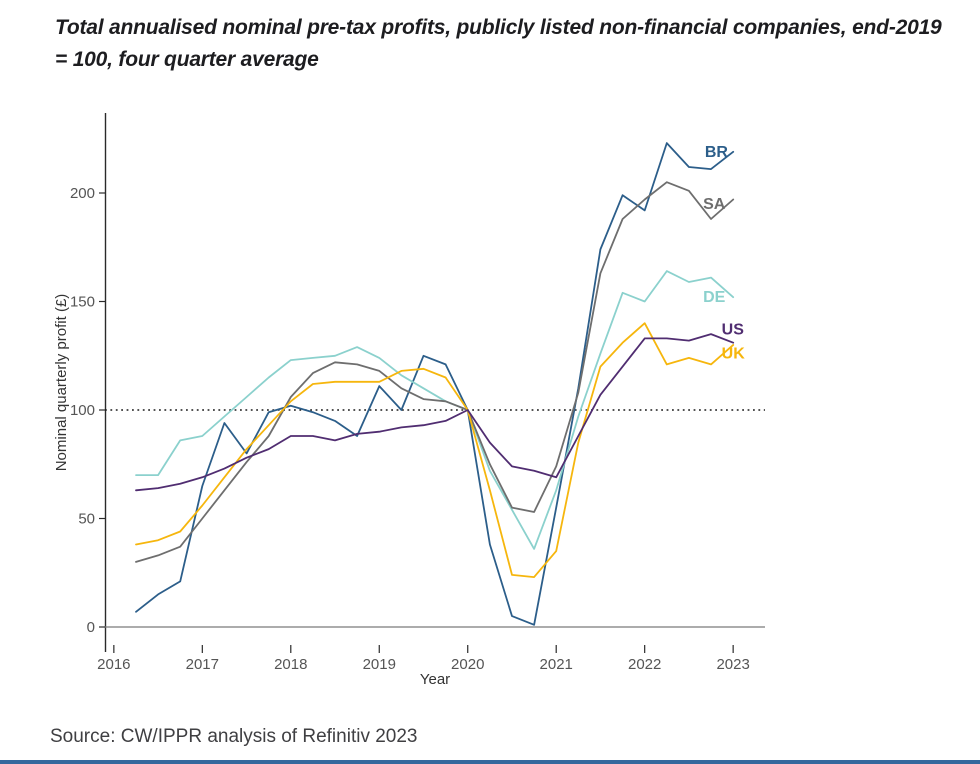 The height and width of the screenshot is (764, 980). What do you see at coordinates (733, 330) in the screenshot?
I see `series-label-US: US` at bounding box center [733, 330].